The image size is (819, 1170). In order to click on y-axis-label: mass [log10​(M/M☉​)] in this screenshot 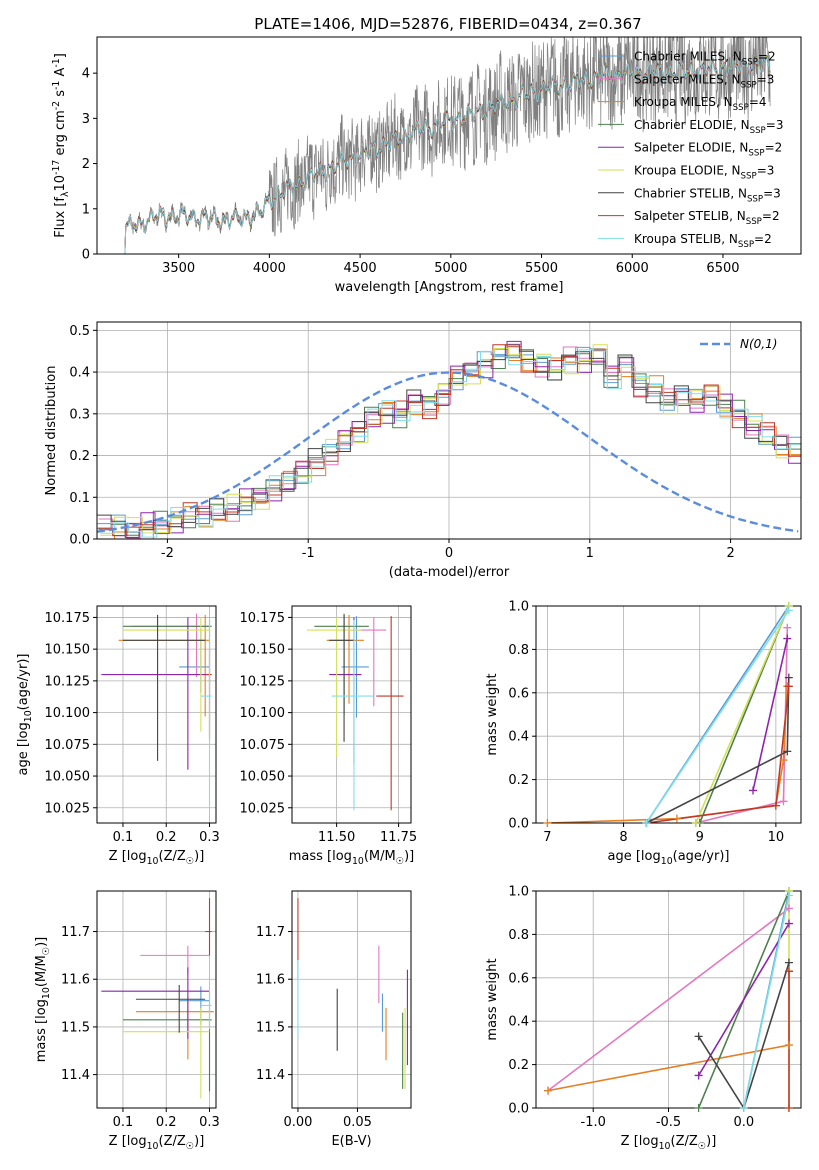, I will do `click(43, 1000)`.